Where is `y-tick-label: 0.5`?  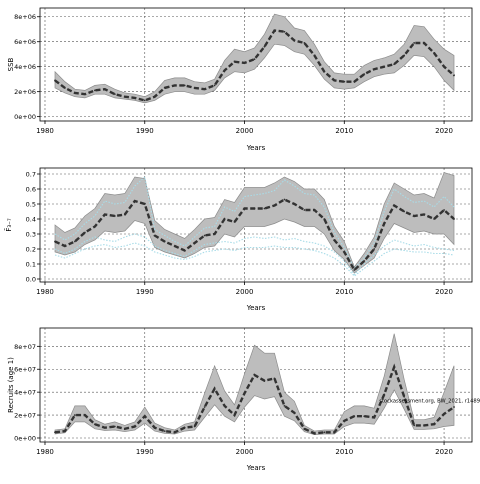
y-tick-label: 0.5 is located at coordinates (31, 205).